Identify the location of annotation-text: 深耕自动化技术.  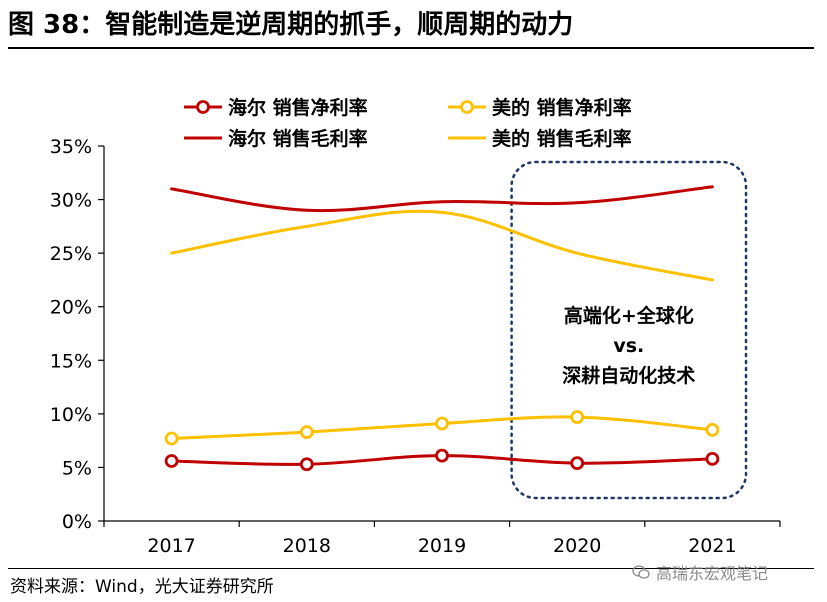
(628, 375).